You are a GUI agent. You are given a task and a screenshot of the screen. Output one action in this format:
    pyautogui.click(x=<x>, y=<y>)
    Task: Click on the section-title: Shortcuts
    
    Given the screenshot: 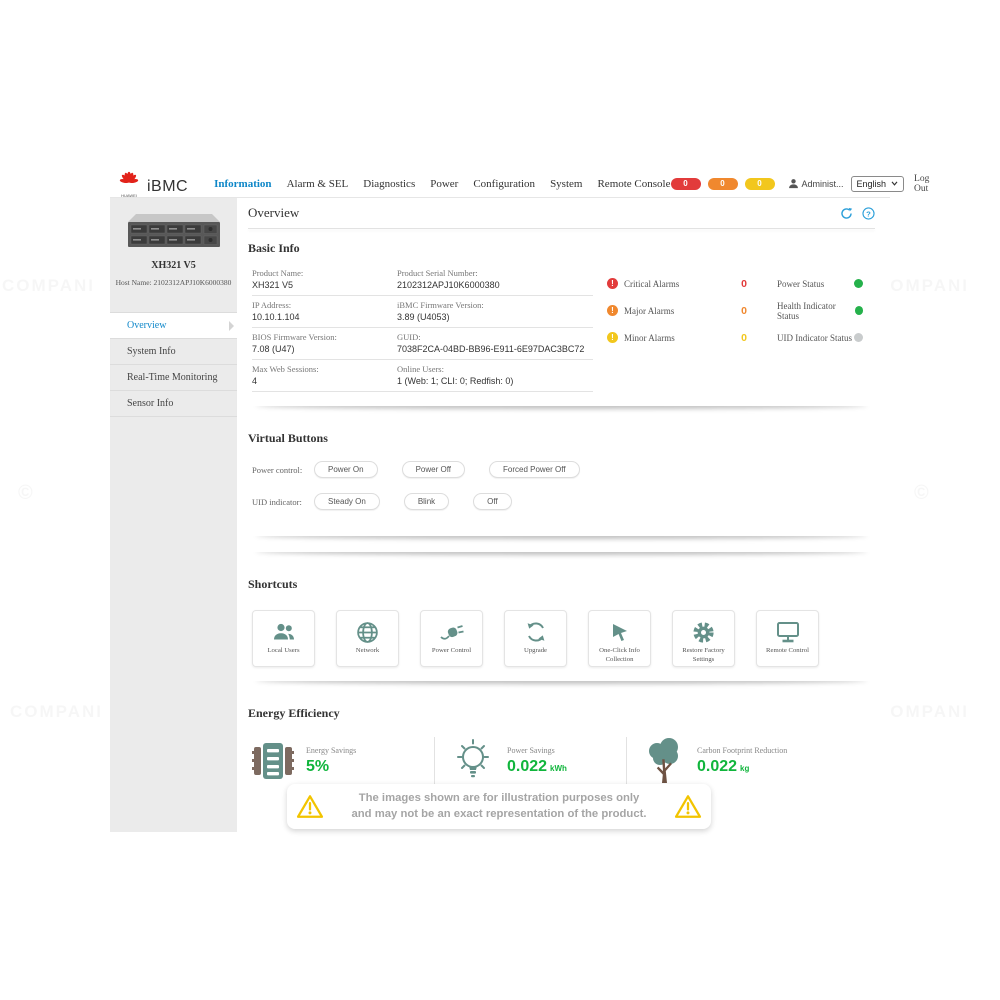 What is the action you would take?
    pyautogui.click(x=273, y=584)
    